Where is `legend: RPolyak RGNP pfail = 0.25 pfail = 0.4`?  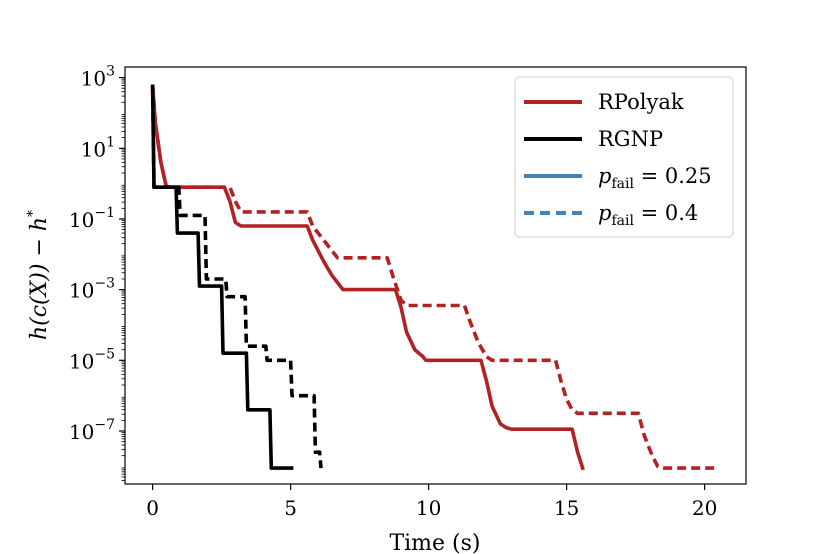
legend: RPolyak RGNP pfail = 0.25 pfail = 0.4 is located at coordinates (624, 157).